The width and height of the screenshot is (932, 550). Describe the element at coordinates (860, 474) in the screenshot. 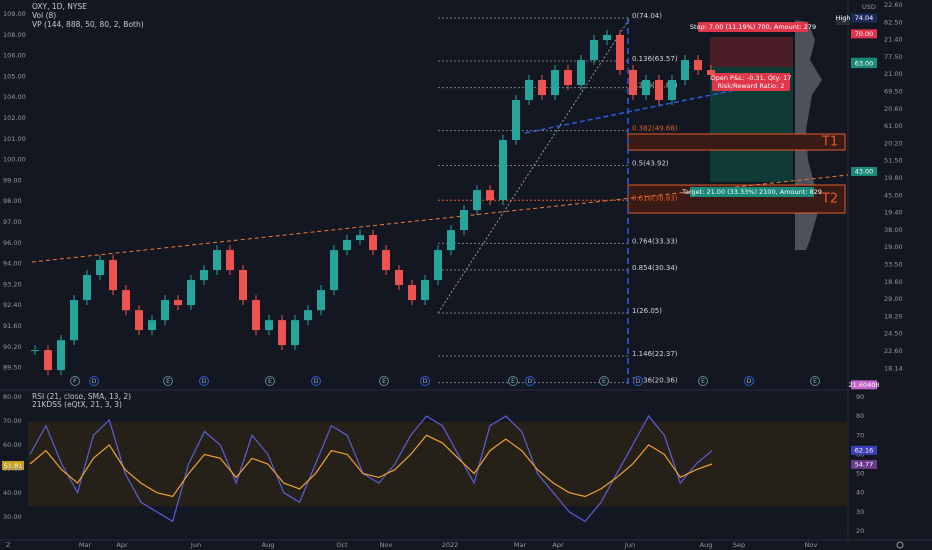

I see `rsi-right-tick: 50` at that location.